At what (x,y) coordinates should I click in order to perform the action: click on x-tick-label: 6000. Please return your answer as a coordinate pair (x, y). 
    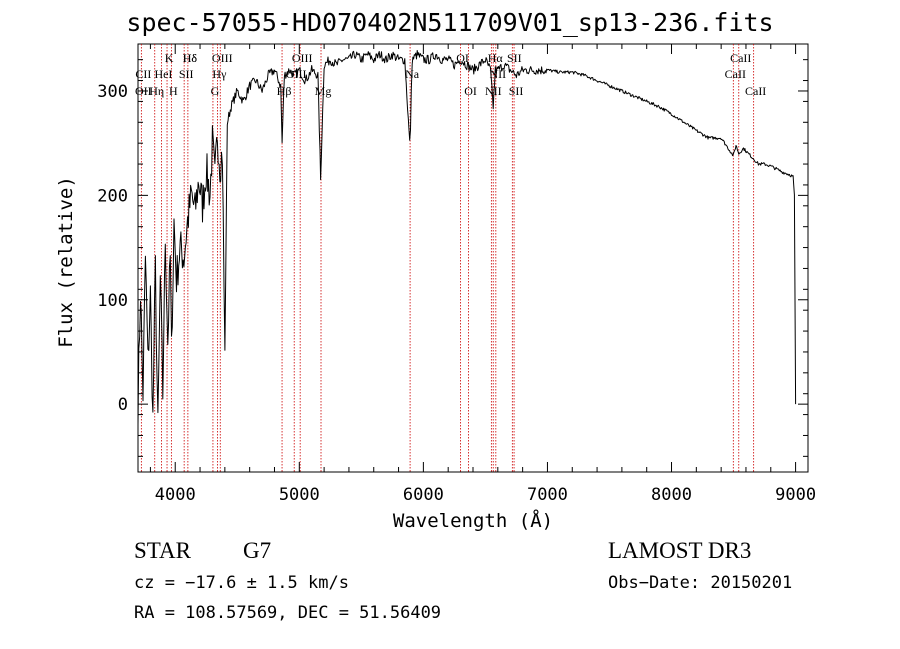
    Looking at the image, I should click on (423, 495).